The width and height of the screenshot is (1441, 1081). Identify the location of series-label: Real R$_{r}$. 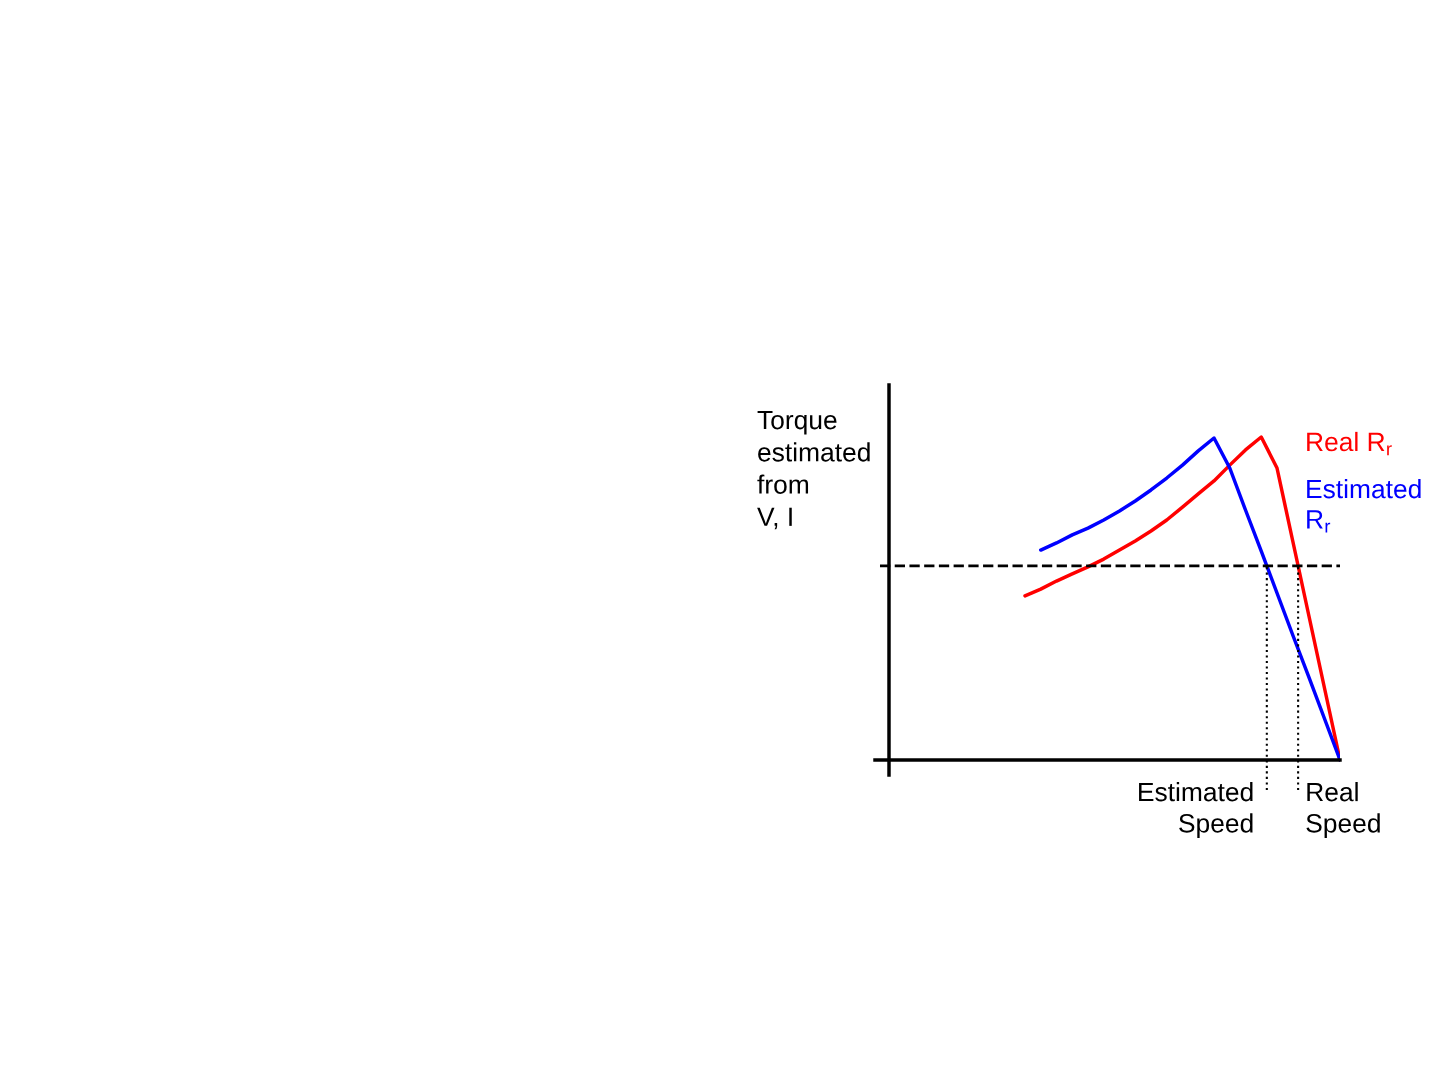
(1349, 443).